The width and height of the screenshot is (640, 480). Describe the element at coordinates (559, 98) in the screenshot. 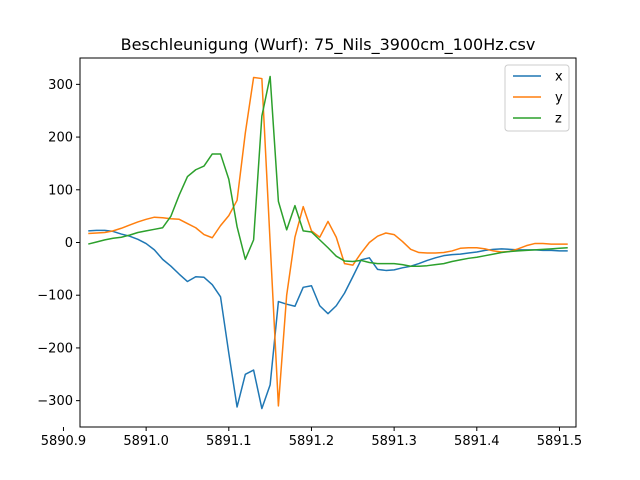

I see `legend-label-y: y` at that location.